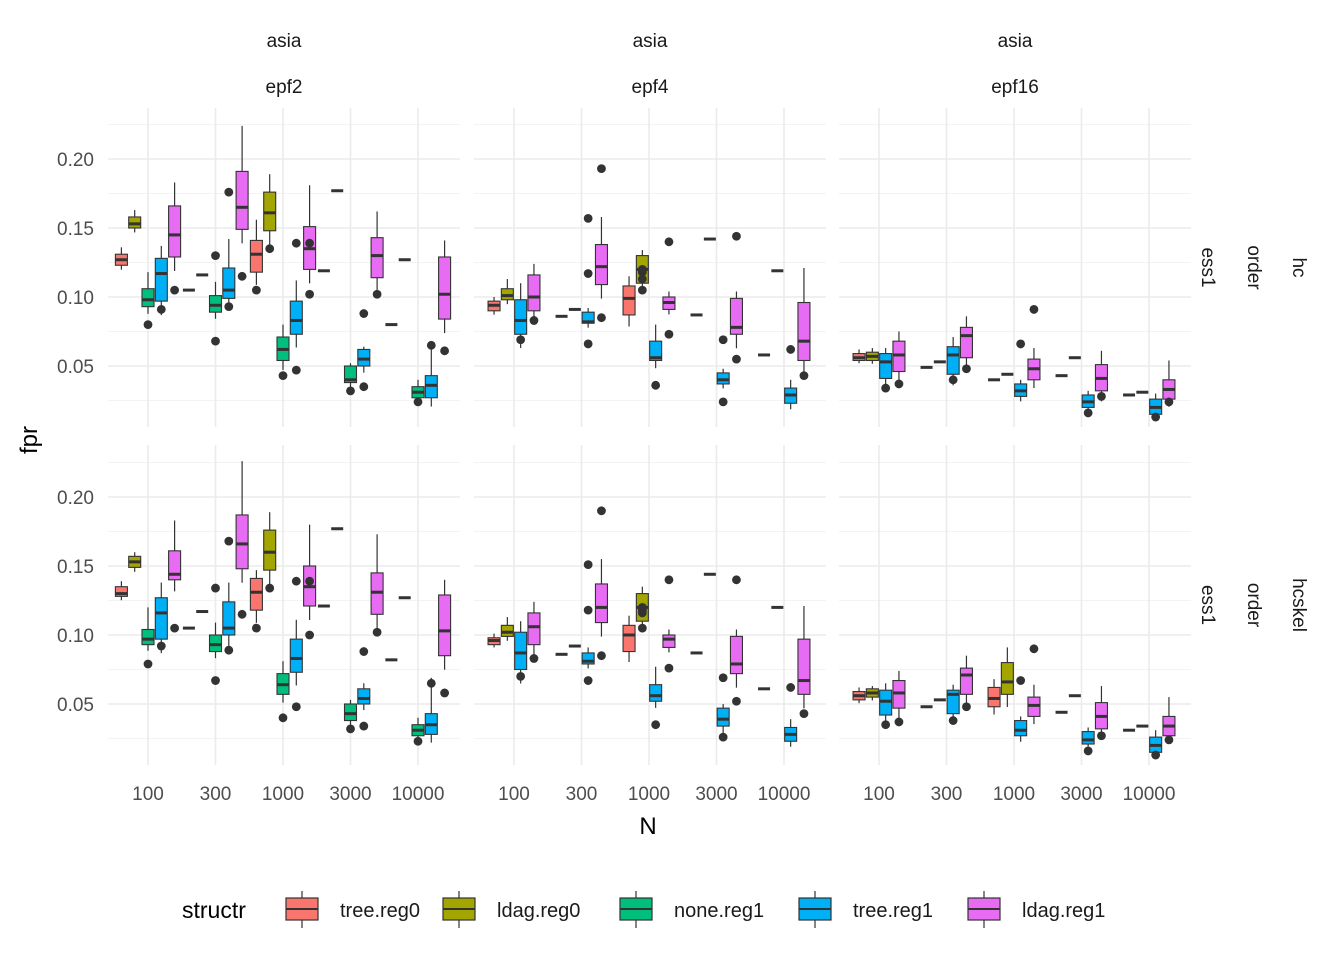  I want to click on x-tick-label: 100, so click(514, 794).